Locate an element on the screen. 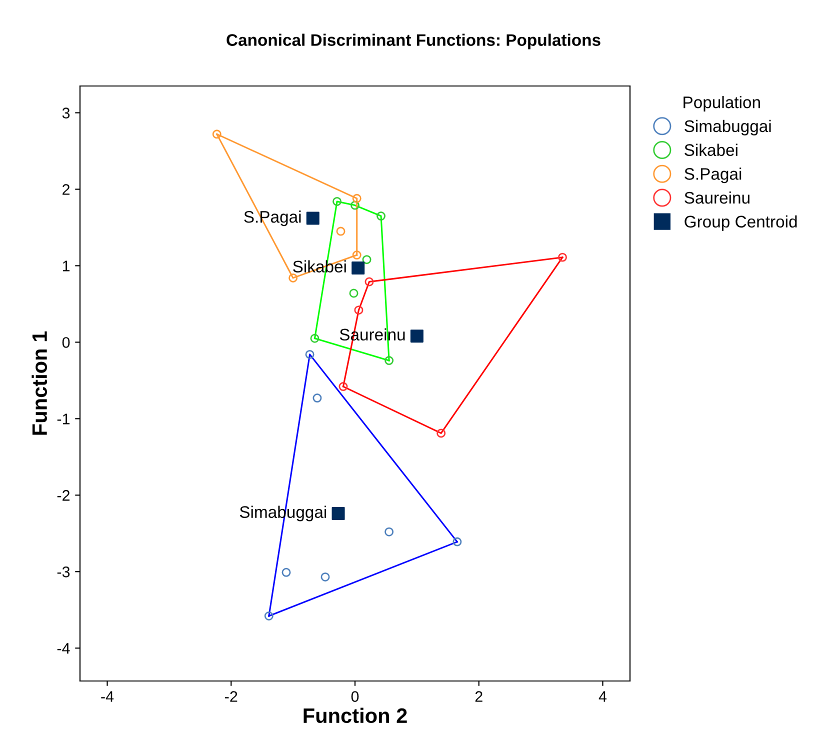  y-tick-label: -4 is located at coordinates (63, 648).